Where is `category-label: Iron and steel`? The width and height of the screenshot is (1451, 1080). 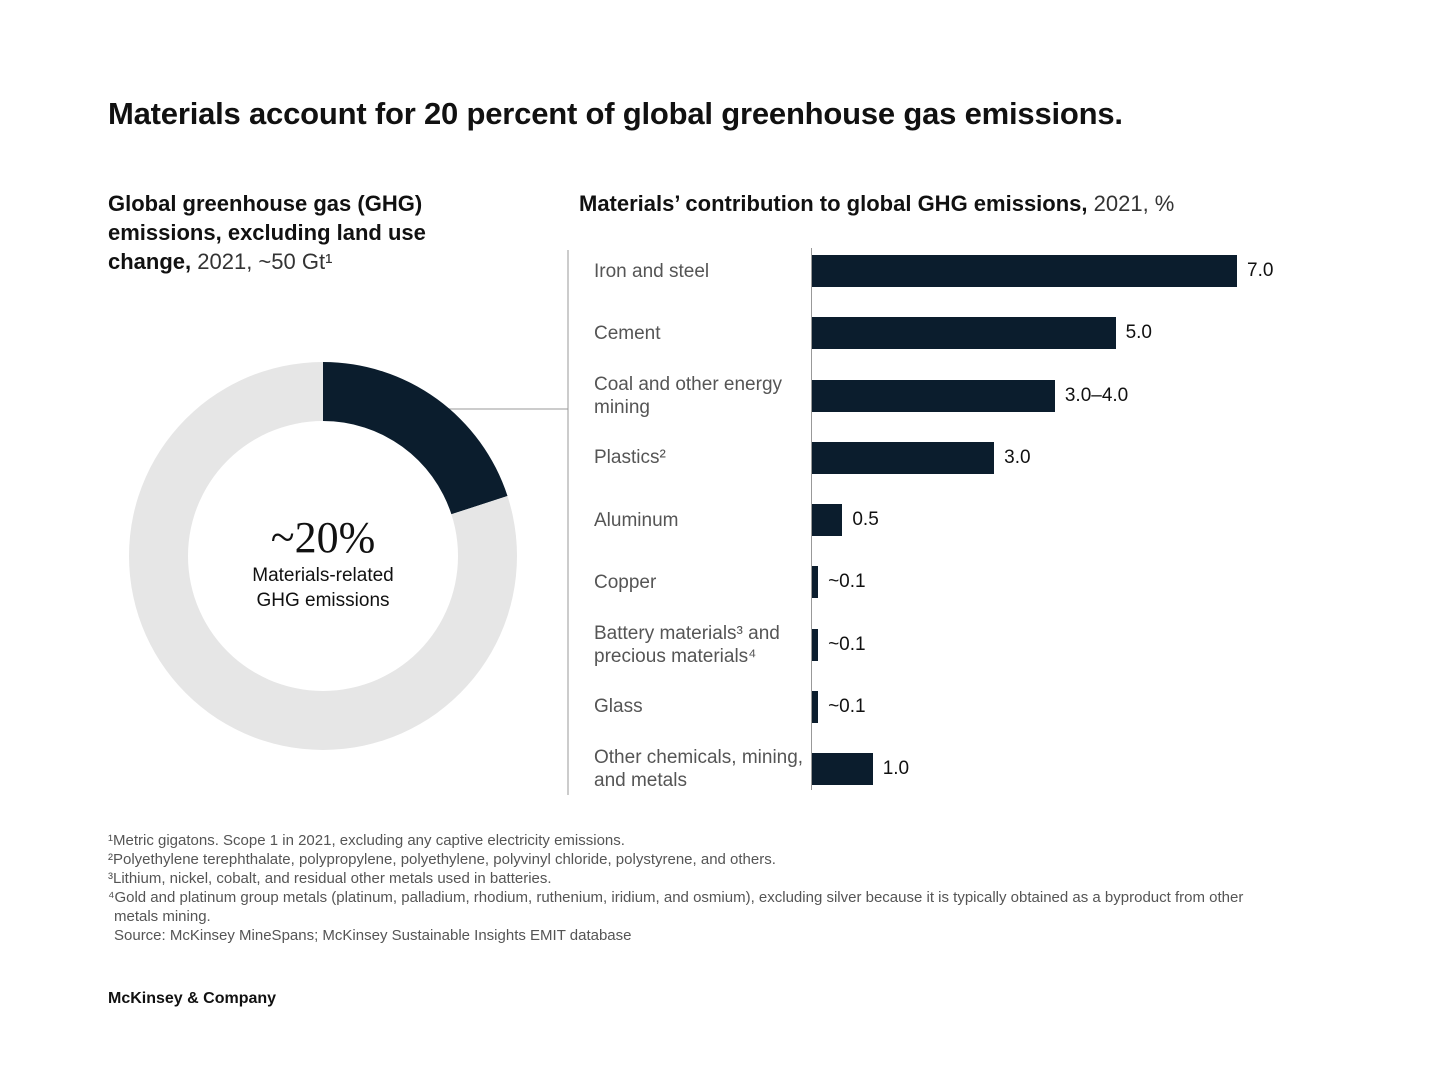
category-label: Iron and steel is located at coordinates (652, 271).